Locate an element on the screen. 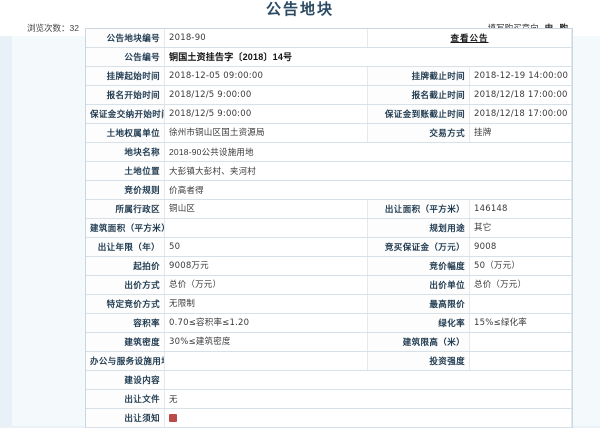 This screenshot has width=600, height=428. row-value-left: 铜山区 is located at coordinates (266, 209).